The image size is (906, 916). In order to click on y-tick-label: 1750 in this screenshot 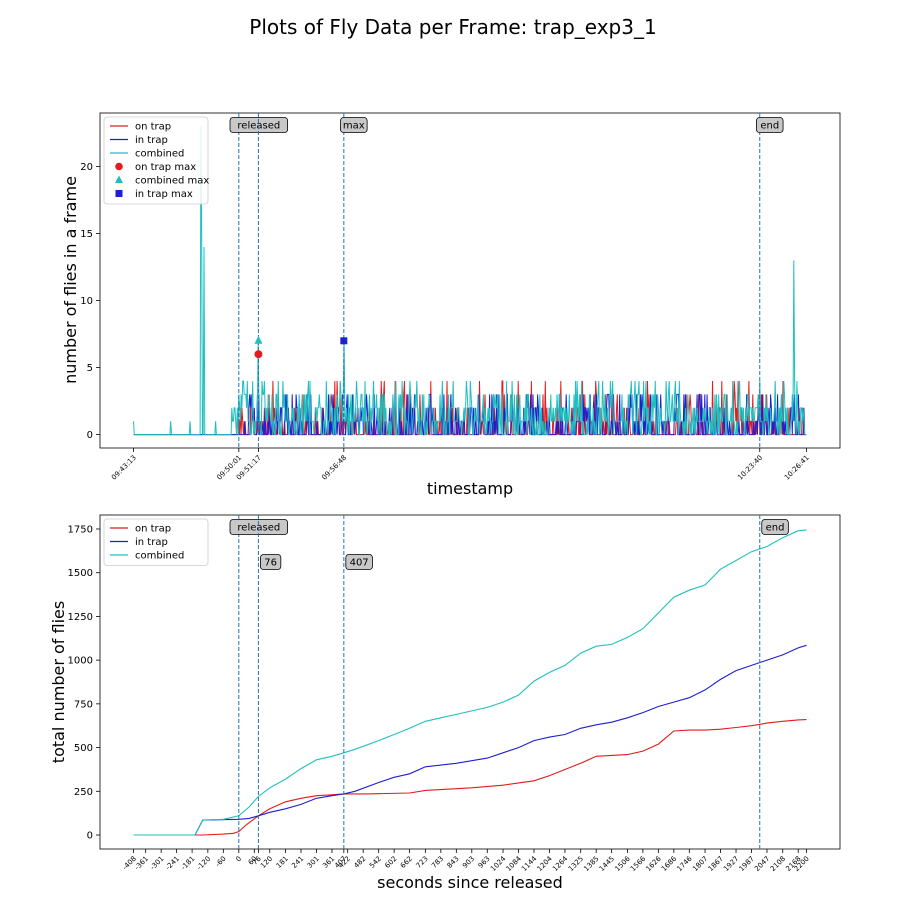, I will do `click(80, 529)`.